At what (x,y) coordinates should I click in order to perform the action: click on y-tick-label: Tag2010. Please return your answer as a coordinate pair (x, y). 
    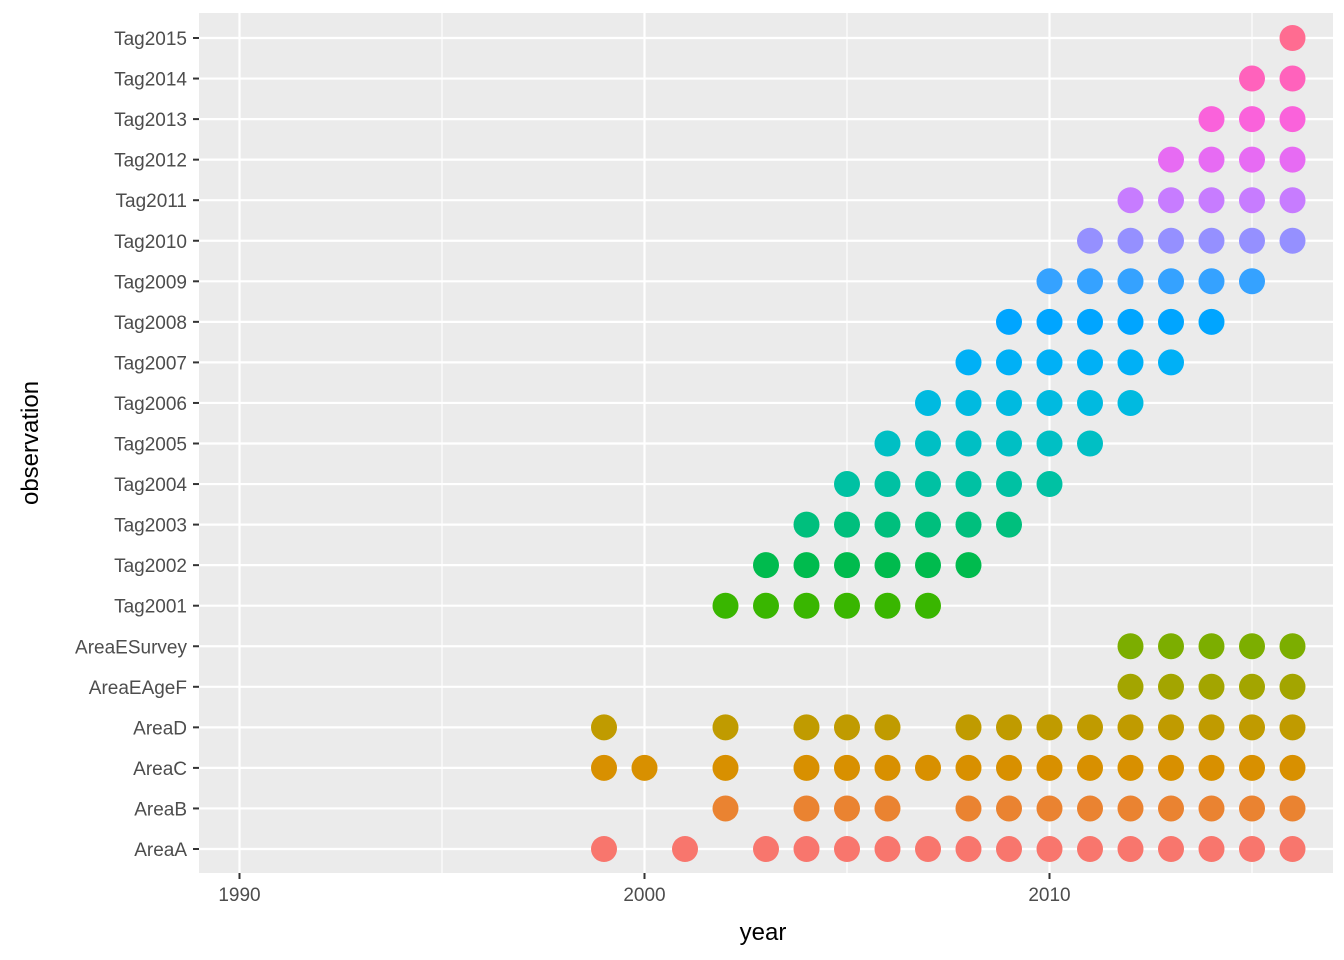
    Looking at the image, I should click on (150, 242).